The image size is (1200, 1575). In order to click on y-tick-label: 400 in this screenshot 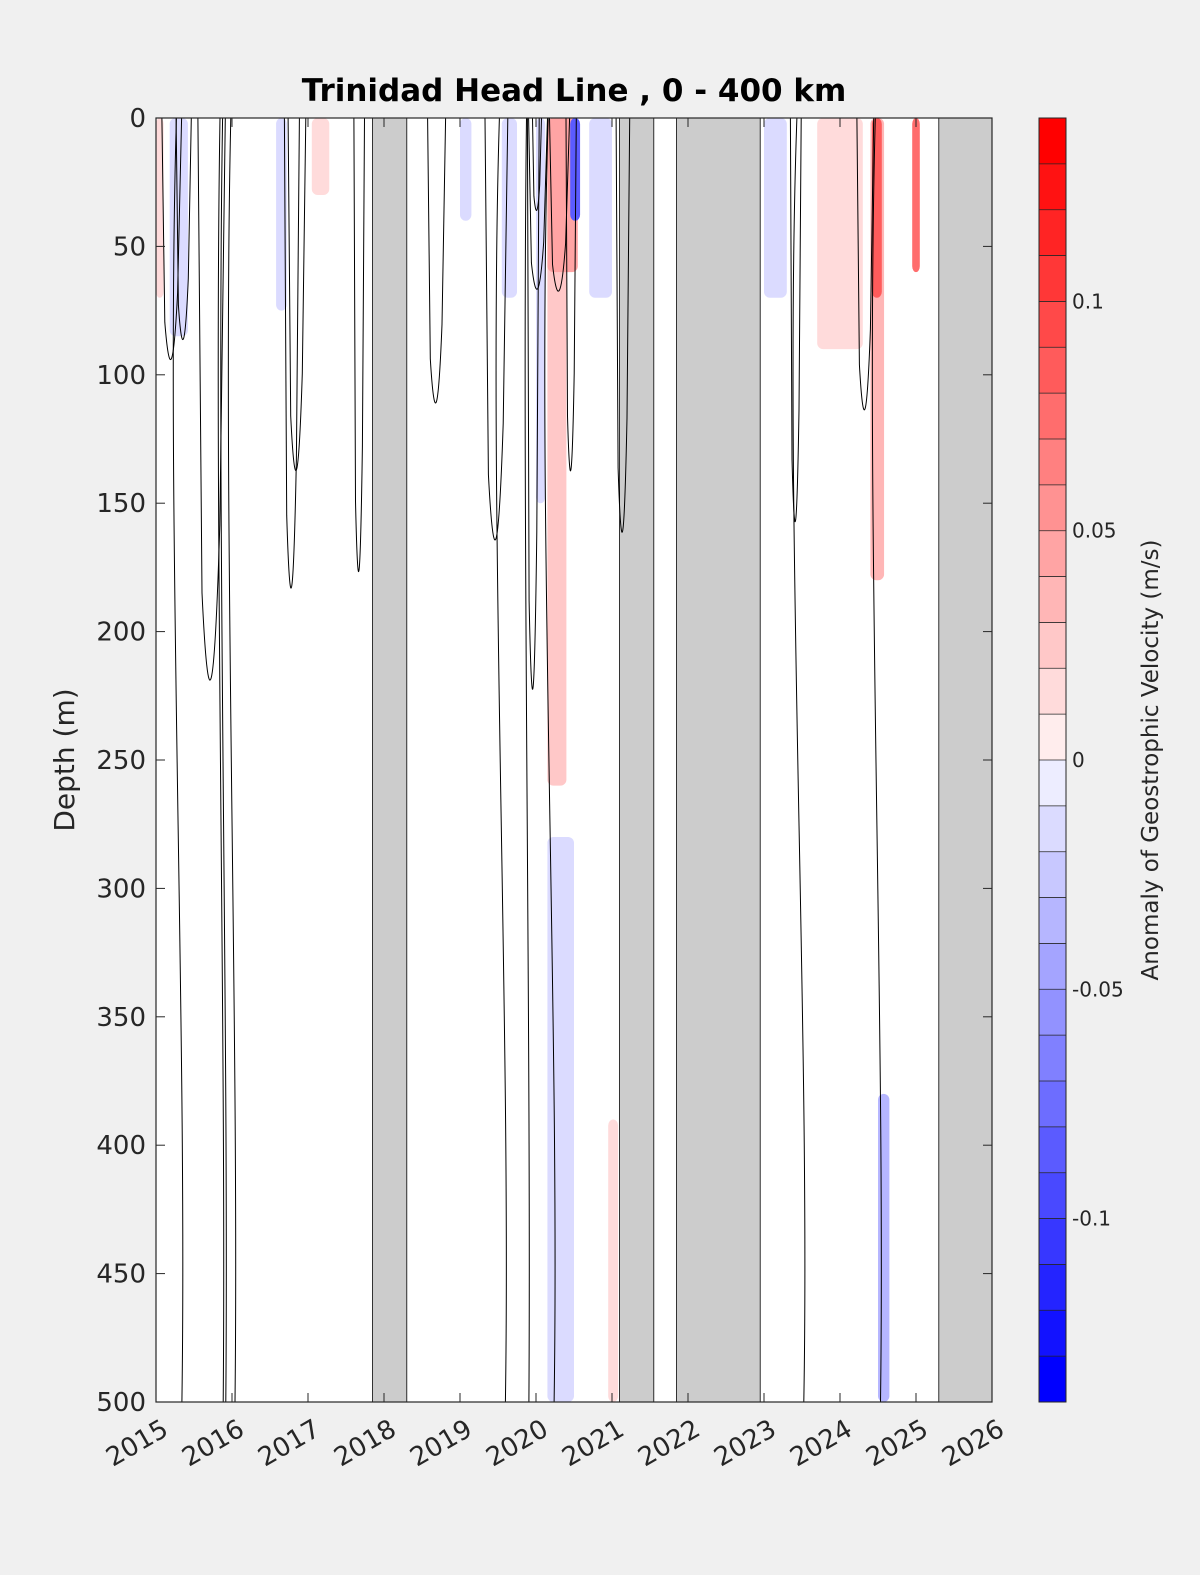, I will do `click(121, 1146)`.